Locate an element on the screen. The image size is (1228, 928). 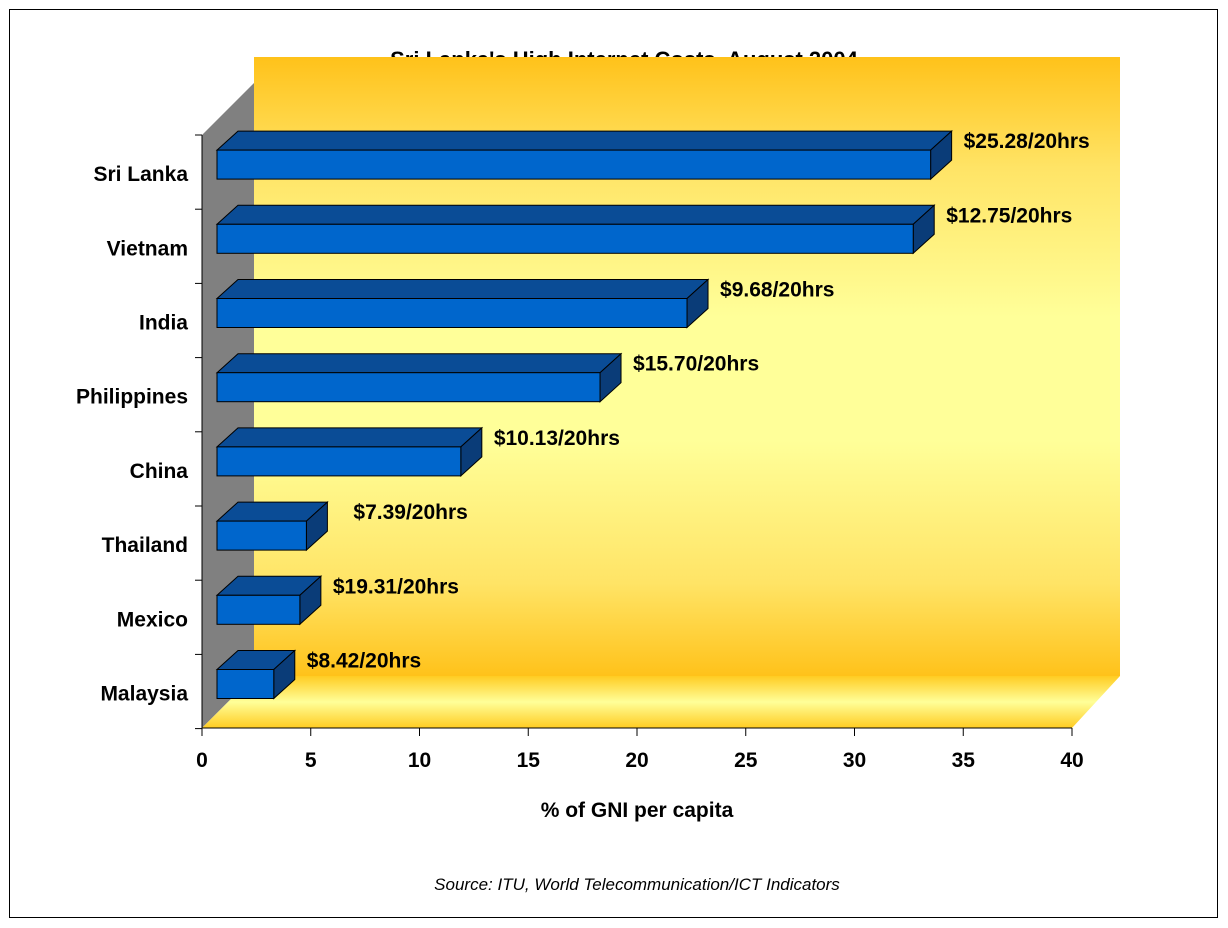
bar-data-label: $10.13/20hrs is located at coordinates (557, 438).